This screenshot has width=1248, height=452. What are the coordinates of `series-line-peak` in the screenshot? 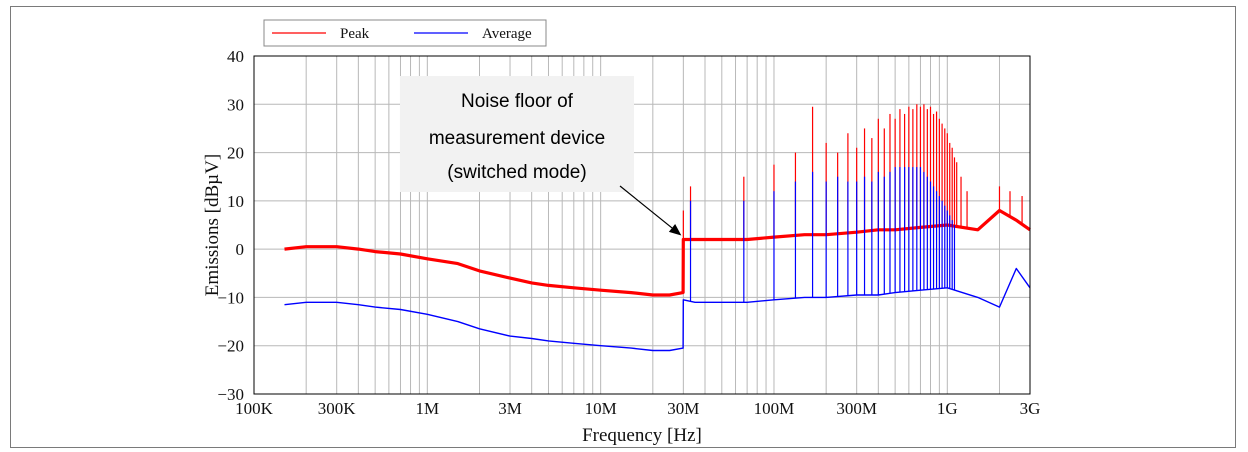 It's located at (657, 252).